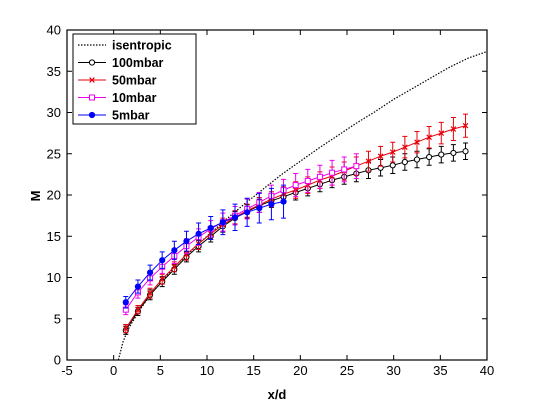  What do you see at coordinates (253, 370) in the screenshot?
I see `x-tick-label: 15` at bounding box center [253, 370].